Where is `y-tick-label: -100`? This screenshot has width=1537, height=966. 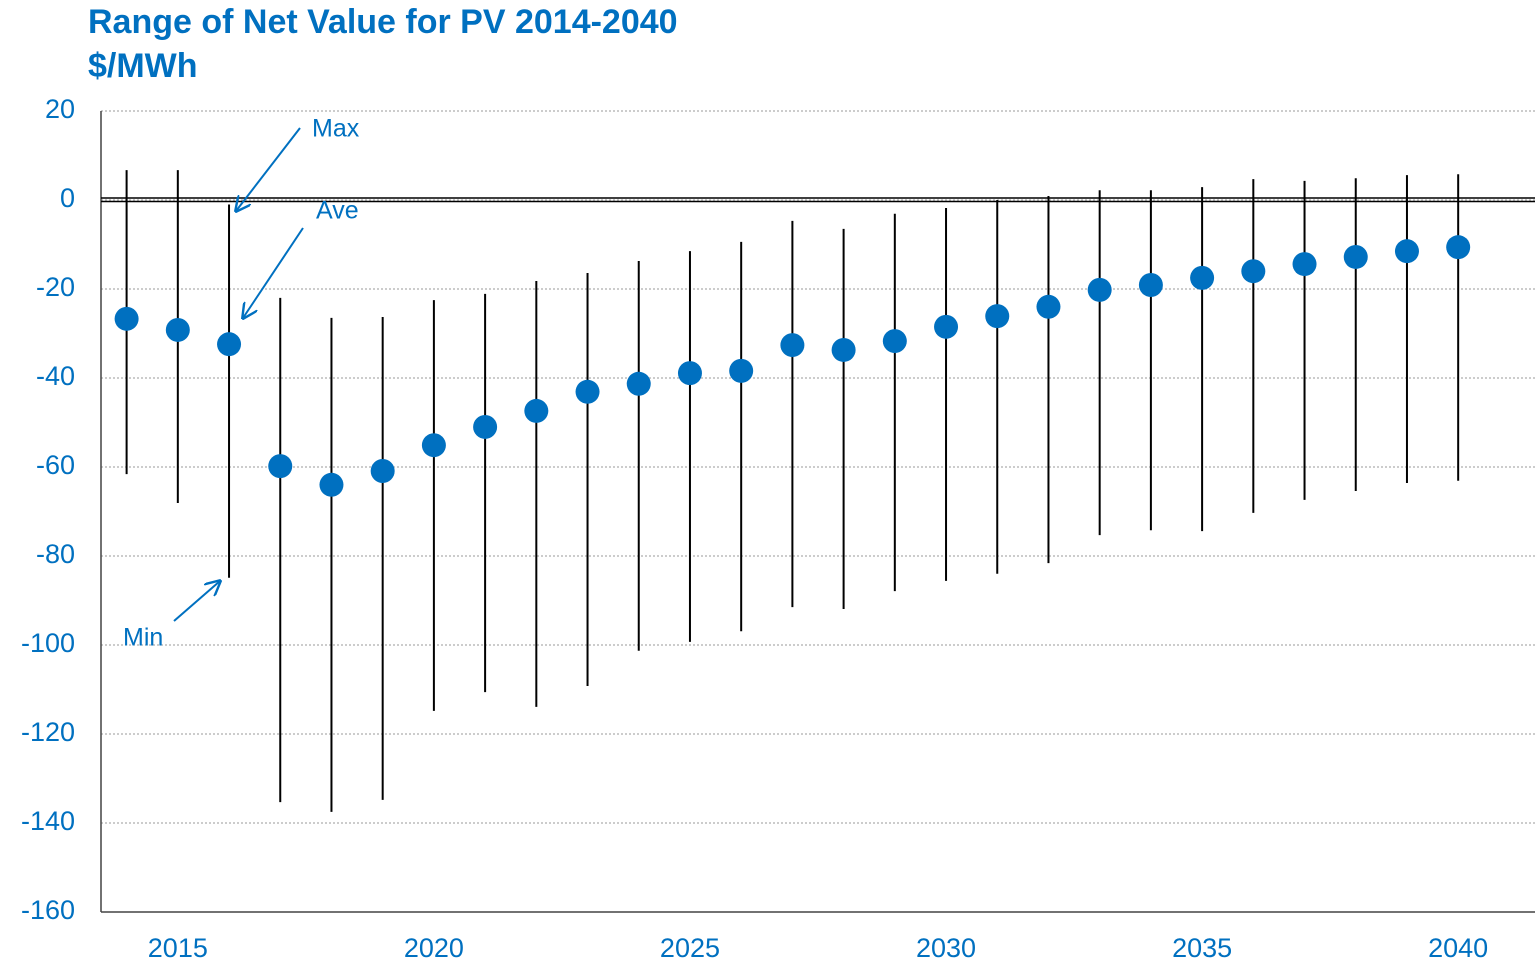 y-tick-label: -100 is located at coordinates (48, 643).